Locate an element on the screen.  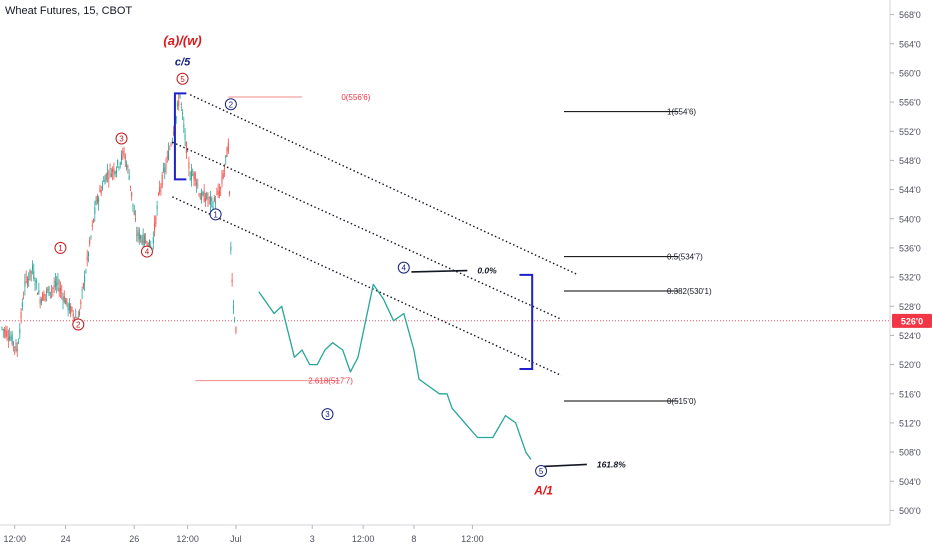
marker-label: 0.0% is located at coordinates (487, 271).